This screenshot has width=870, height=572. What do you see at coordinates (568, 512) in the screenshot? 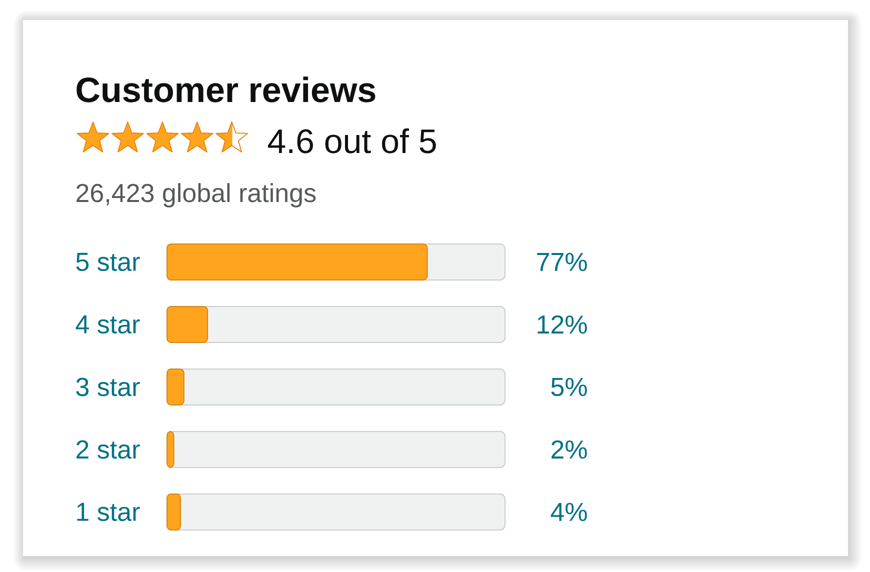
I see `data-label: 4%` at bounding box center [568, 512].